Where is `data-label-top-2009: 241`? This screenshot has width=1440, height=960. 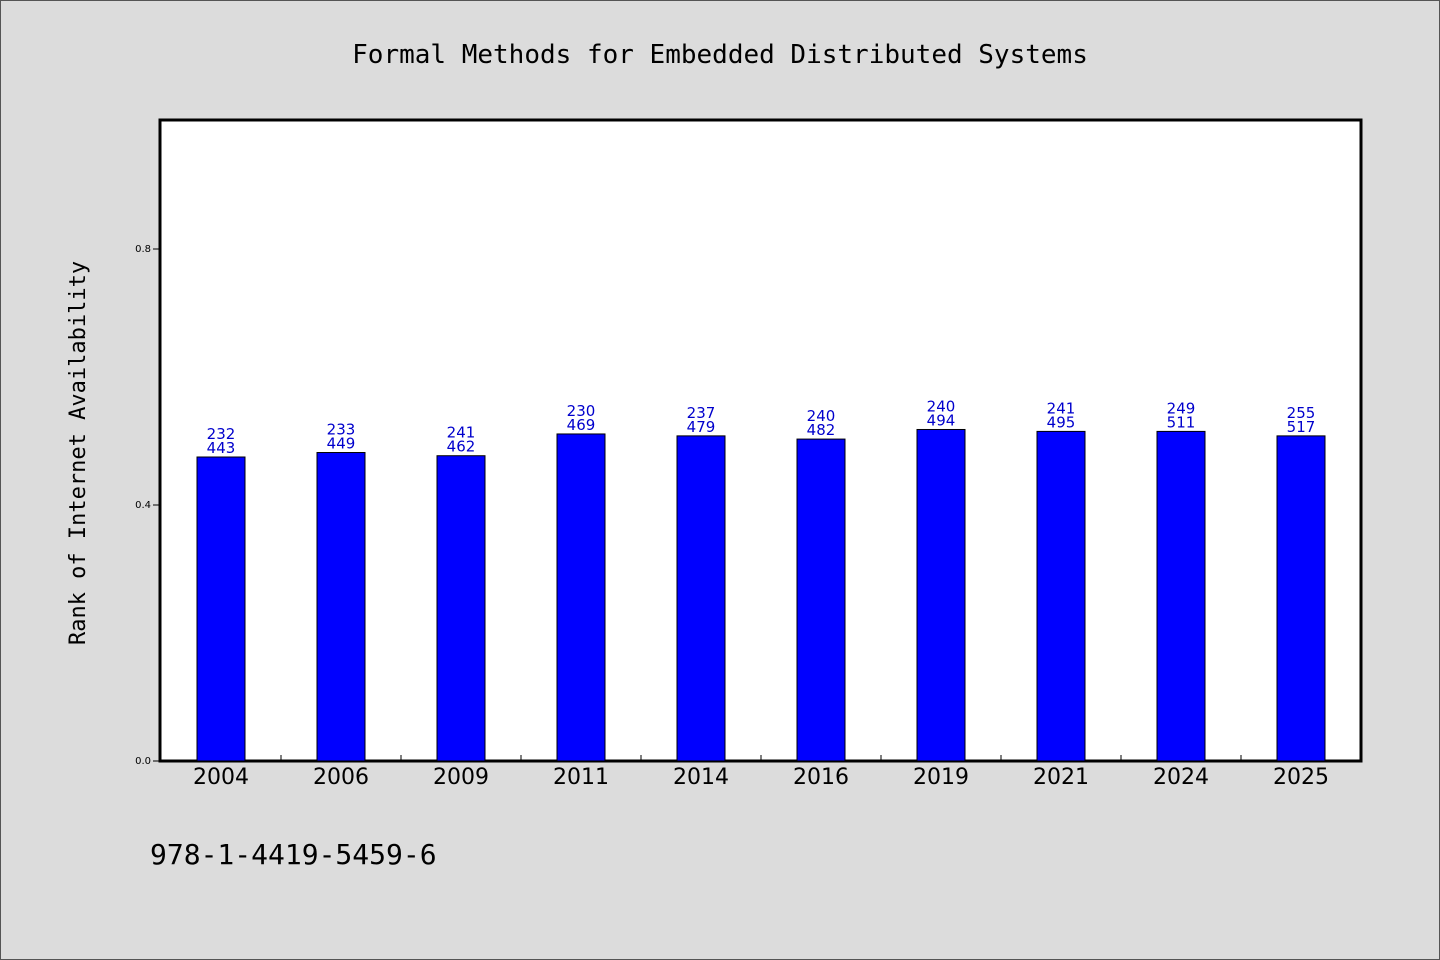
data-label-top-2009: 241 is located at coordinates (461, 433).